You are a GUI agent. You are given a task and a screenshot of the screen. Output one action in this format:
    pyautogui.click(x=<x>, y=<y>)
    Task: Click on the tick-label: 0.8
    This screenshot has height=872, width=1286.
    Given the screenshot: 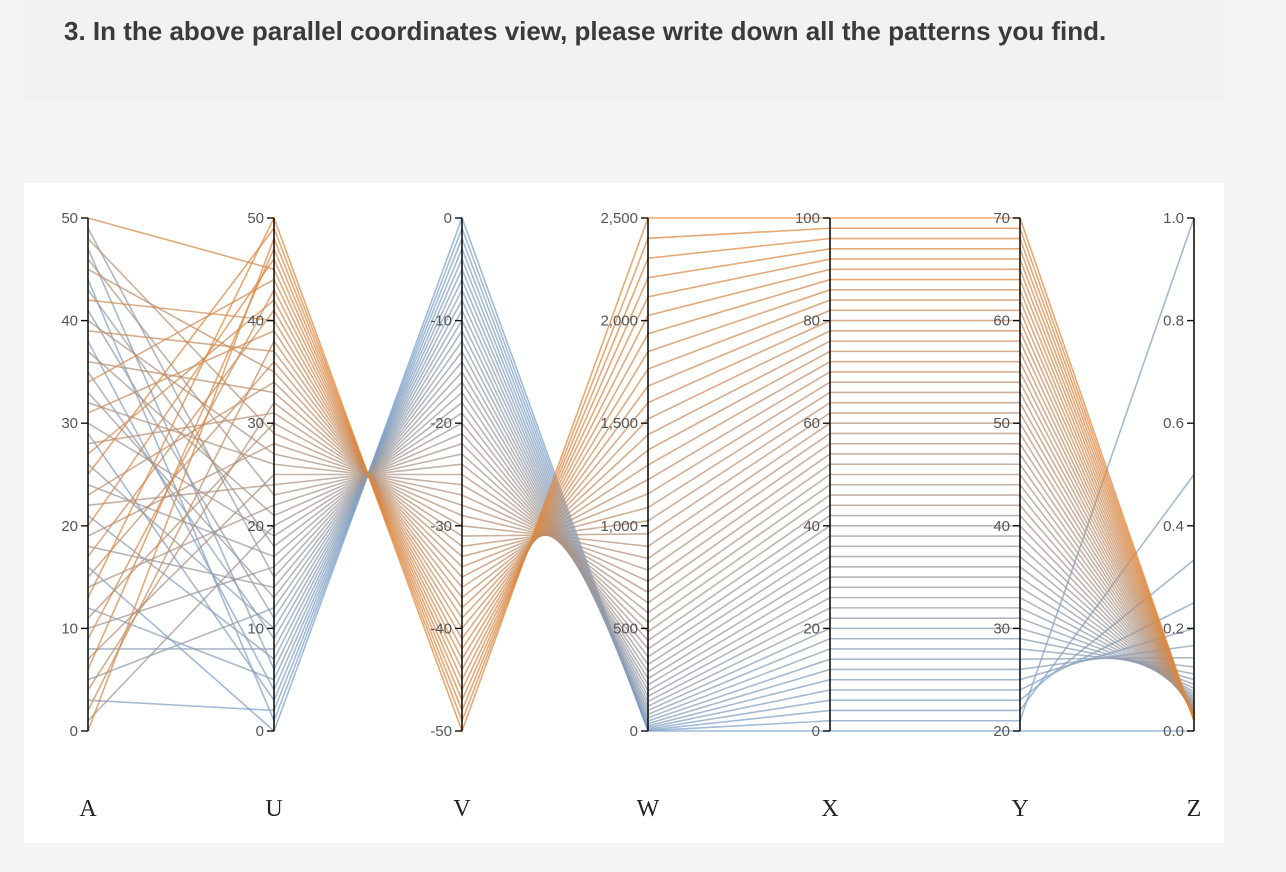 What is the action you would take?
    pyautogui.click(x=1173, y=321)
    